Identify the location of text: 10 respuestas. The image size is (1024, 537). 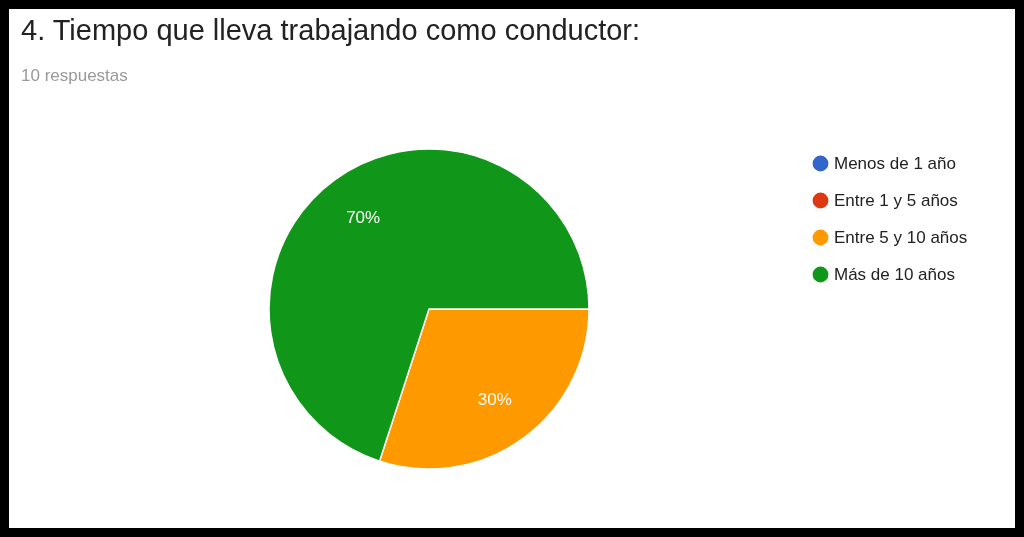
(74, 75).